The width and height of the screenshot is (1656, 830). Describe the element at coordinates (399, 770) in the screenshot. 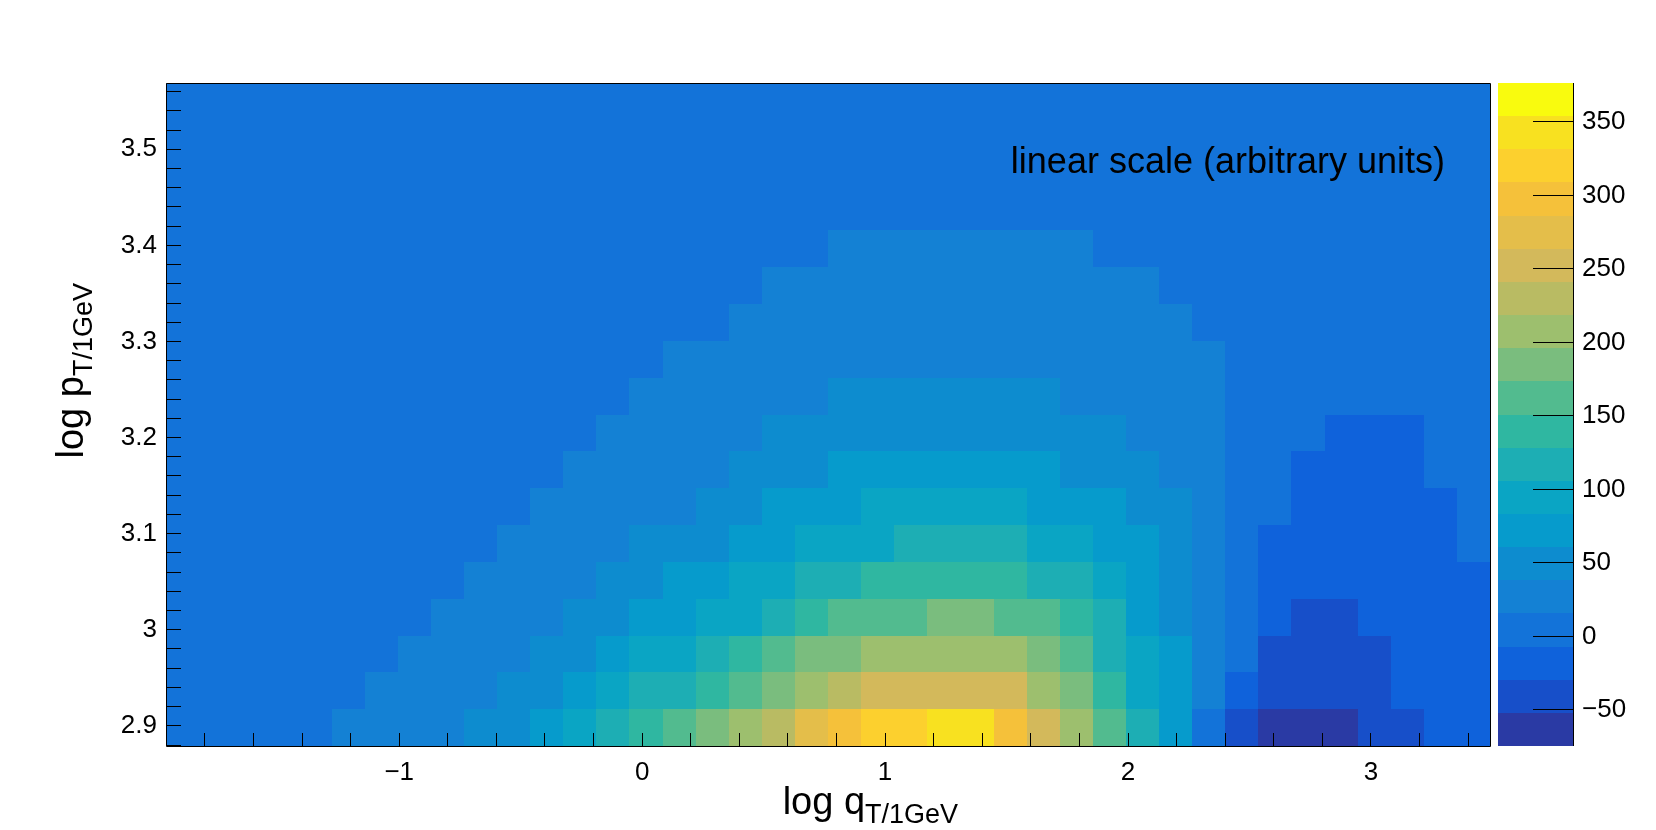

I see `x-tick-label: −1` at that location.